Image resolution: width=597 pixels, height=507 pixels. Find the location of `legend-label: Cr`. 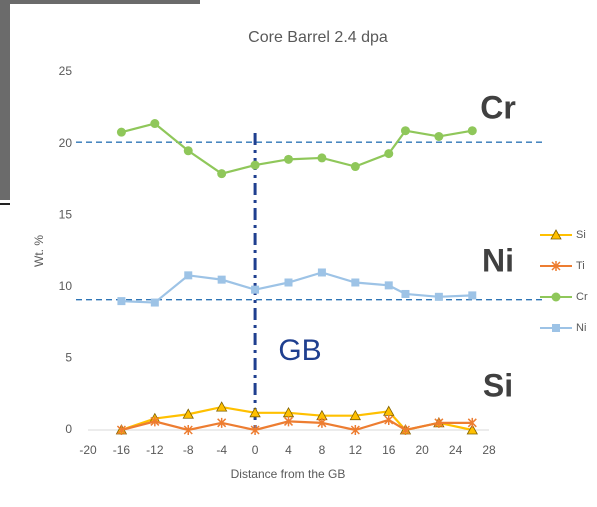

legend-label: Cr is located at coordinates (582, 297).